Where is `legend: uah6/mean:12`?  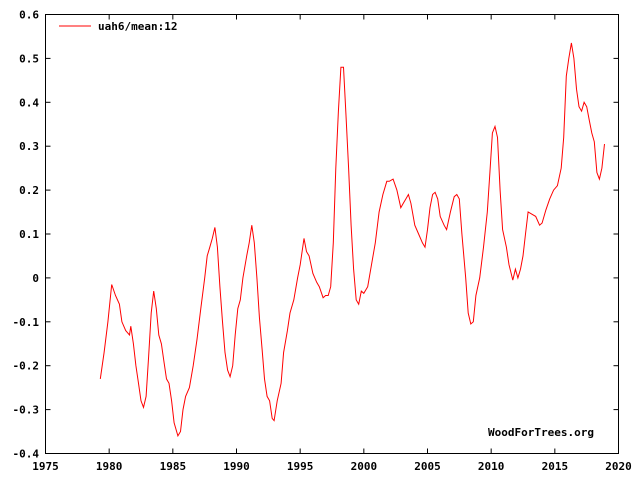
legend: uah6/mean:12 is located at coordinates (118, 26).